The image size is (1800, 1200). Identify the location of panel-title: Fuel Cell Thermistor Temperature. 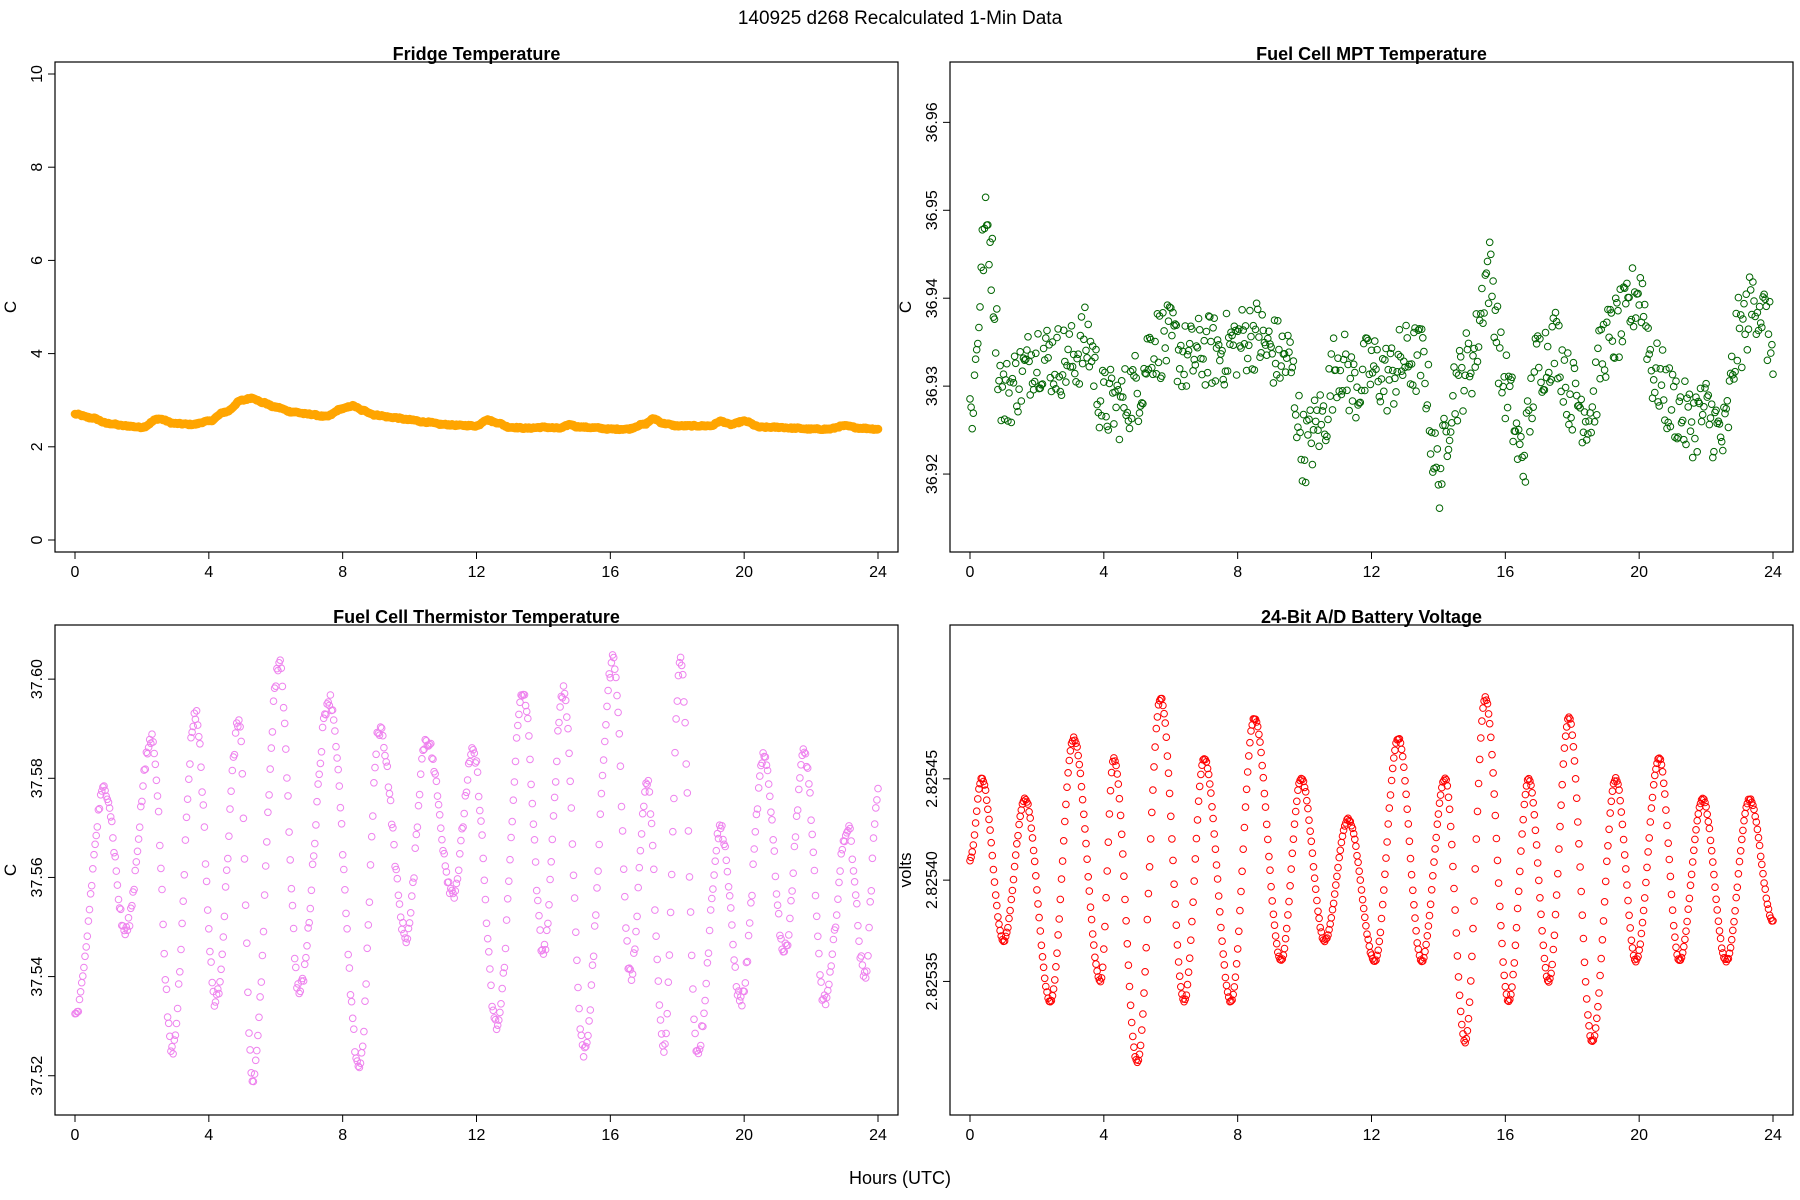
(476, 617).